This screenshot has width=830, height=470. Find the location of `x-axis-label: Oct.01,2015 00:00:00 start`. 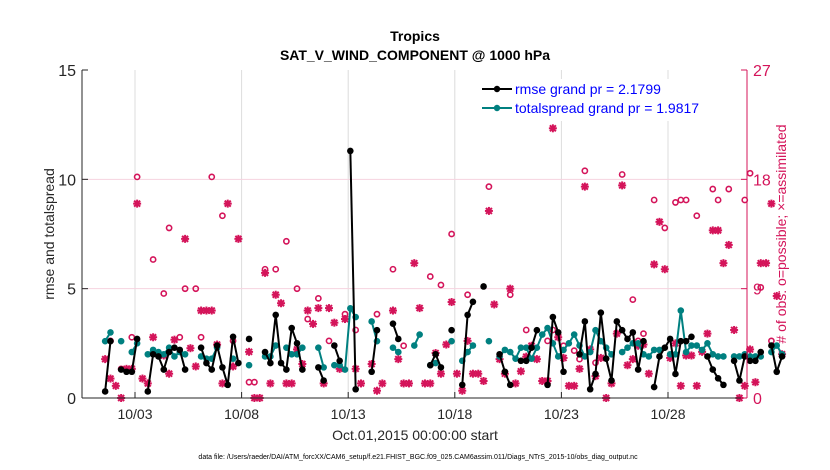

x-axis-label: Oct.01,2015 00:00:00 start is located at coordinates (415, 435).